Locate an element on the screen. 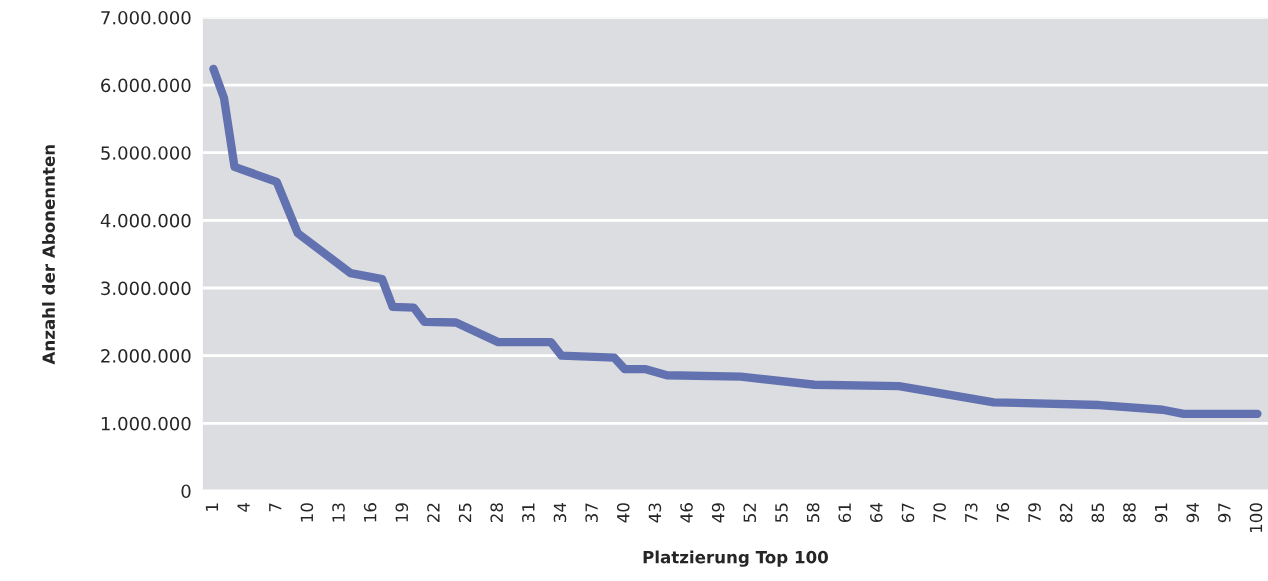 The height and width of the screenshot is (581, 1268). x-tick-label: 79 is located at coordinates (1034, 512).